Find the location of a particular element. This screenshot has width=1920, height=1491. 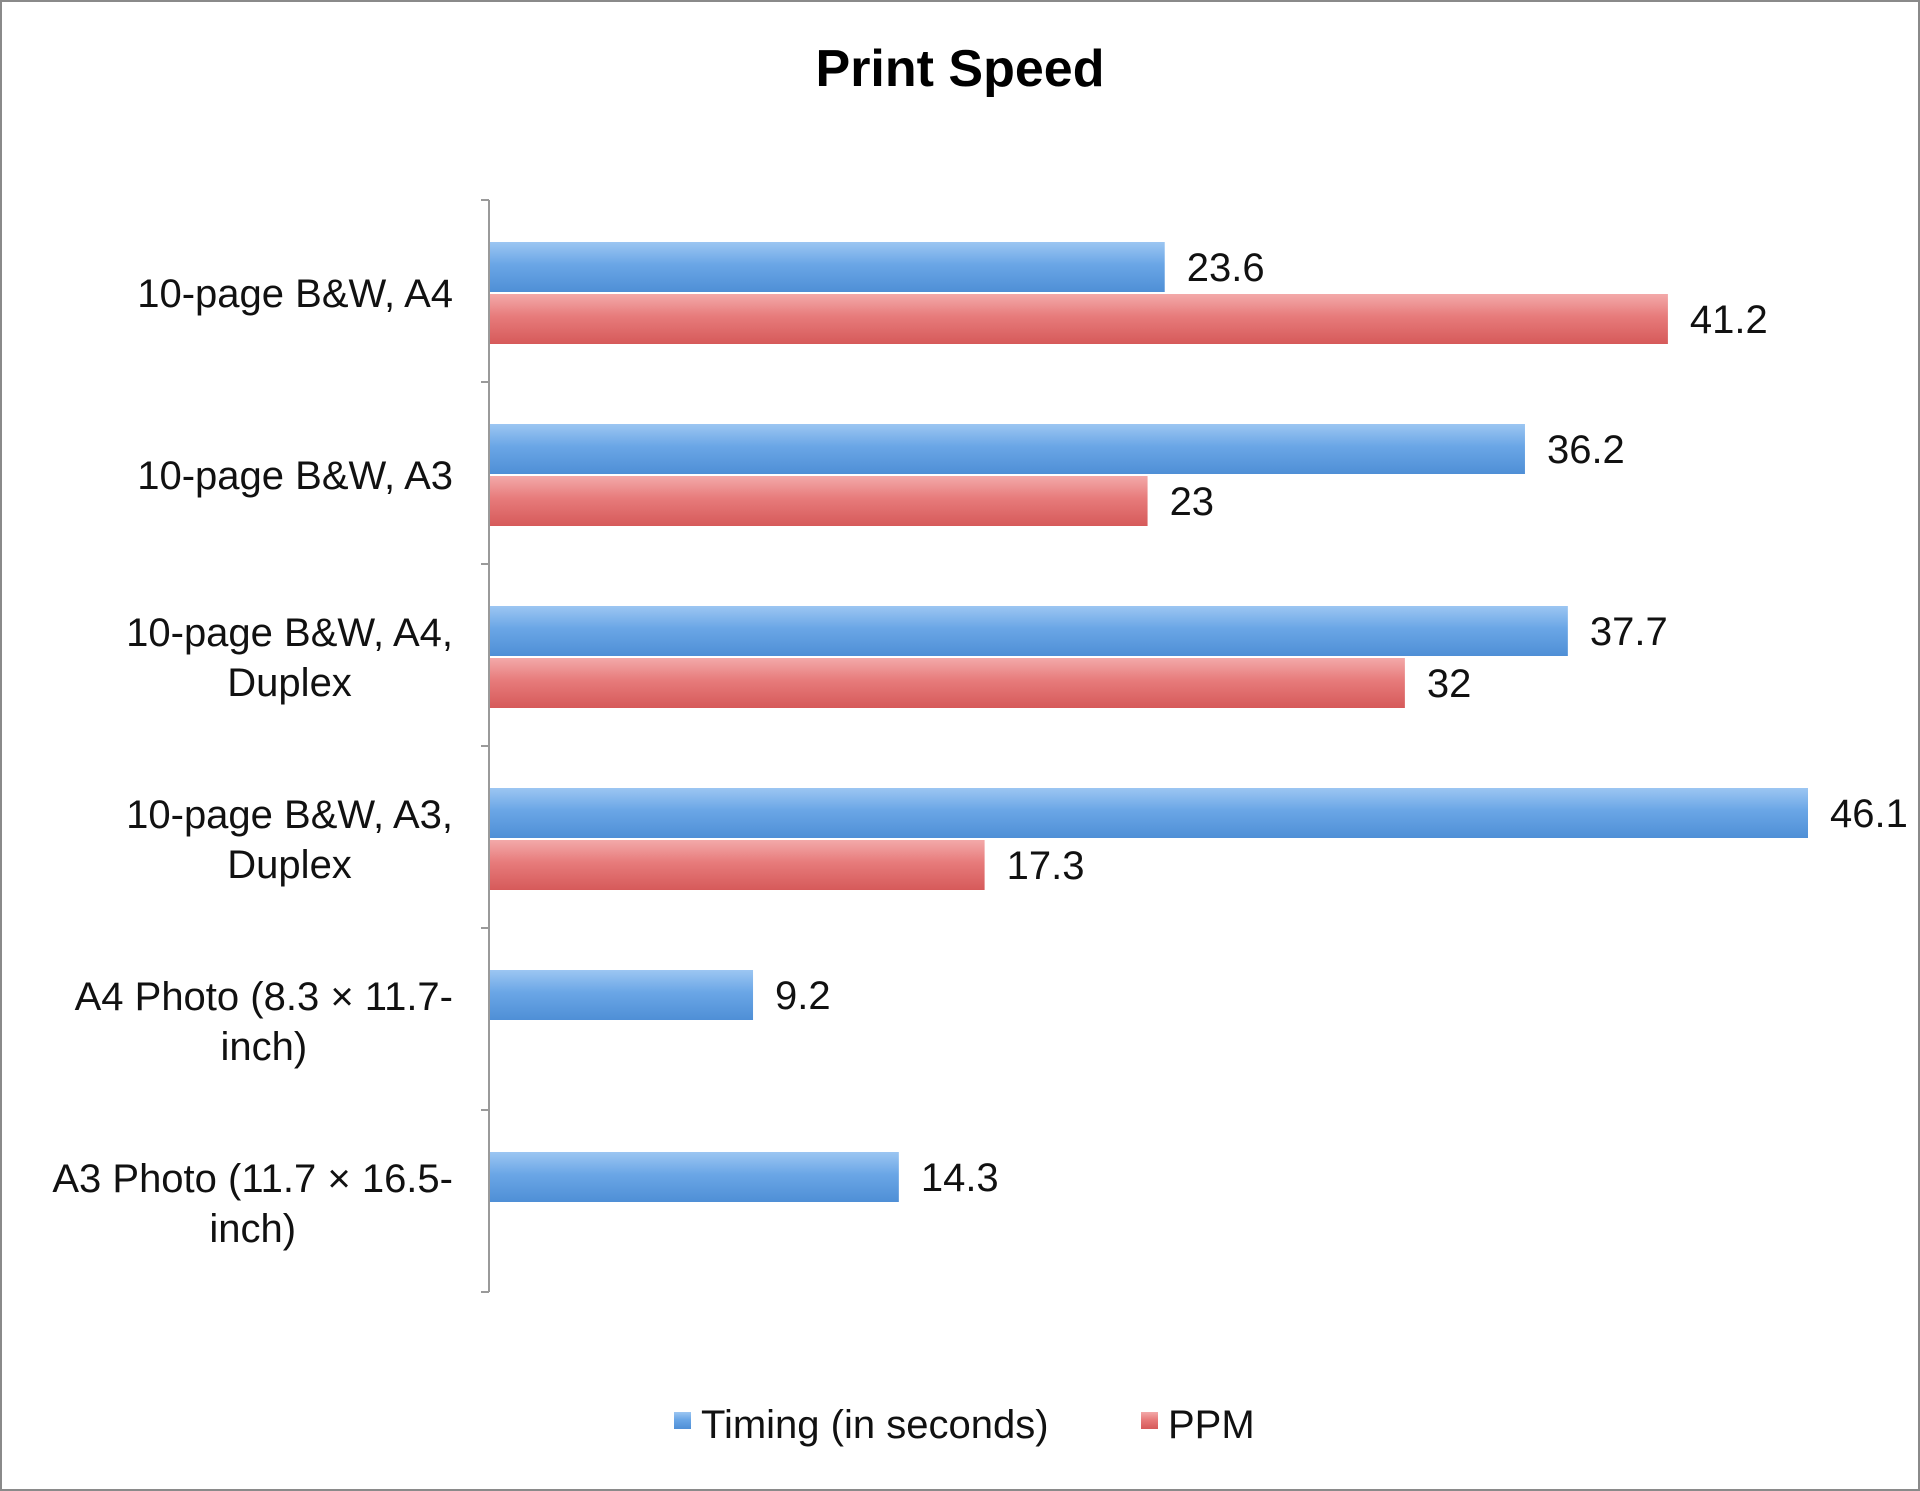

legend: Timing (in seconds) PPM is located at coordinates (964, 1425).